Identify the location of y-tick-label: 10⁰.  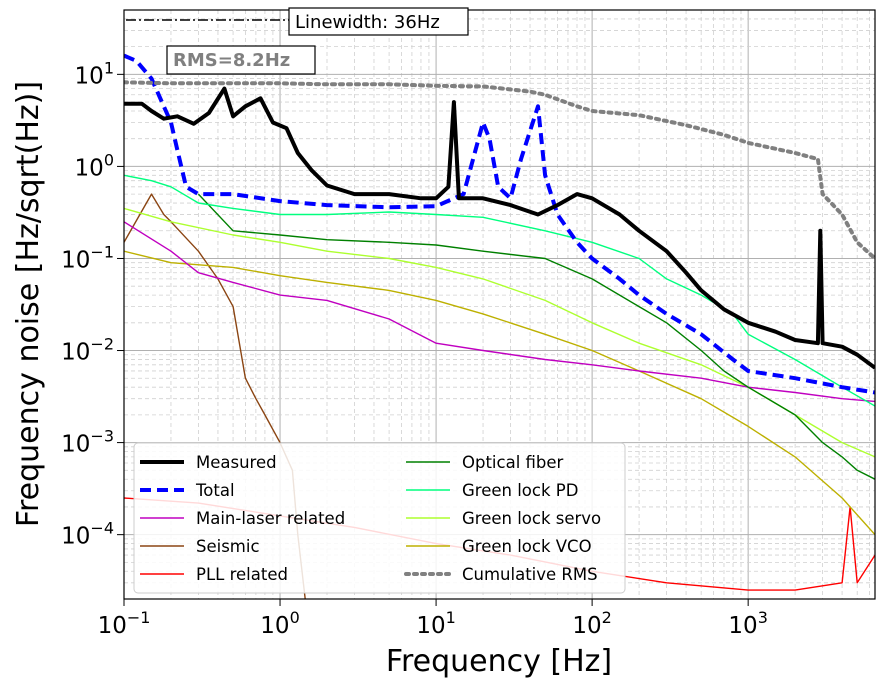
(94, 165).